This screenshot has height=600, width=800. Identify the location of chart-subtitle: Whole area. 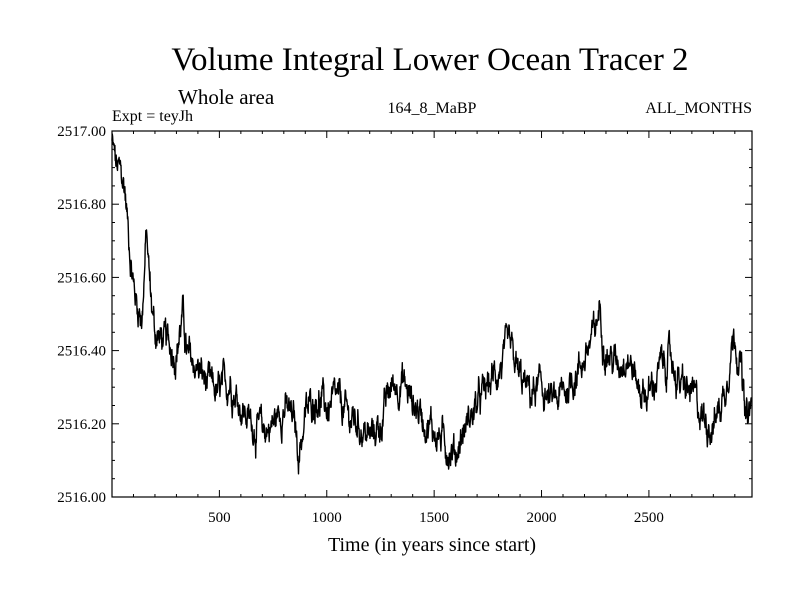
(226, 97).